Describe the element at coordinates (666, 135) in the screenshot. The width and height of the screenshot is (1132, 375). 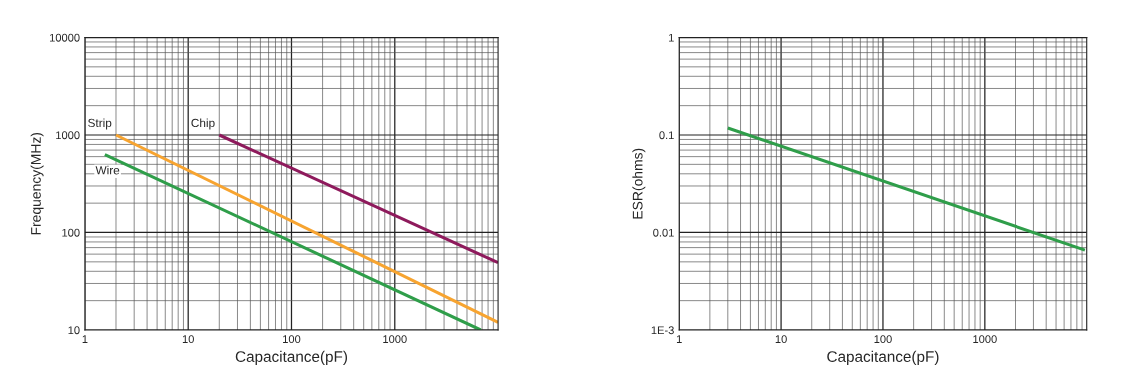
I see `y-tick-label: 0.1` at that location.